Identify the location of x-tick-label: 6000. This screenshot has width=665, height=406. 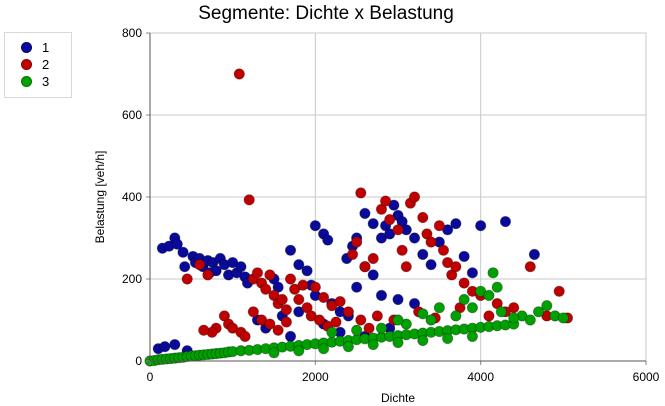
(646, 377).